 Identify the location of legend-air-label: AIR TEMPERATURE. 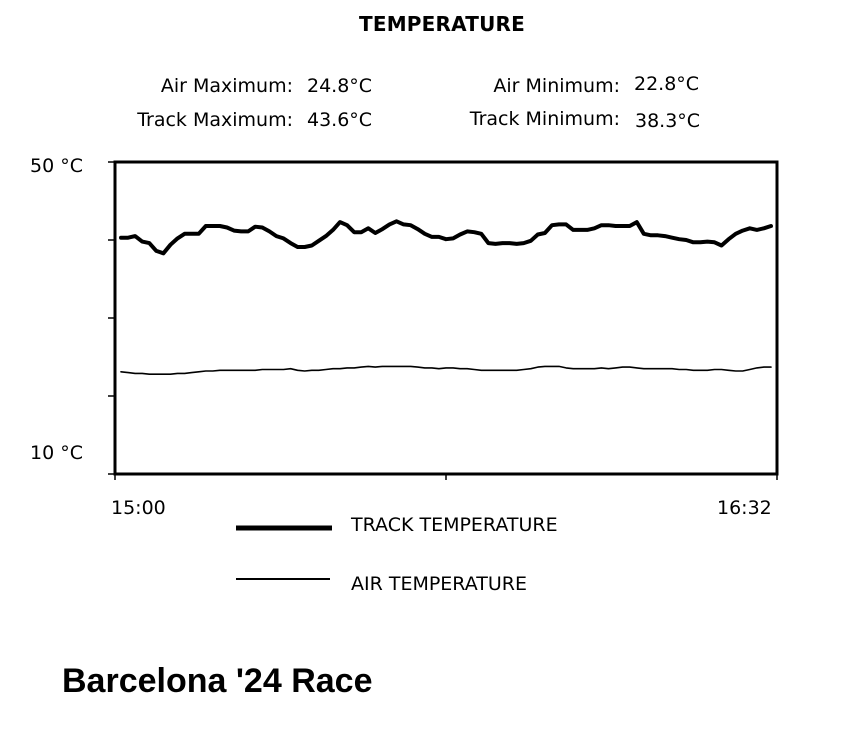
(439, 584).